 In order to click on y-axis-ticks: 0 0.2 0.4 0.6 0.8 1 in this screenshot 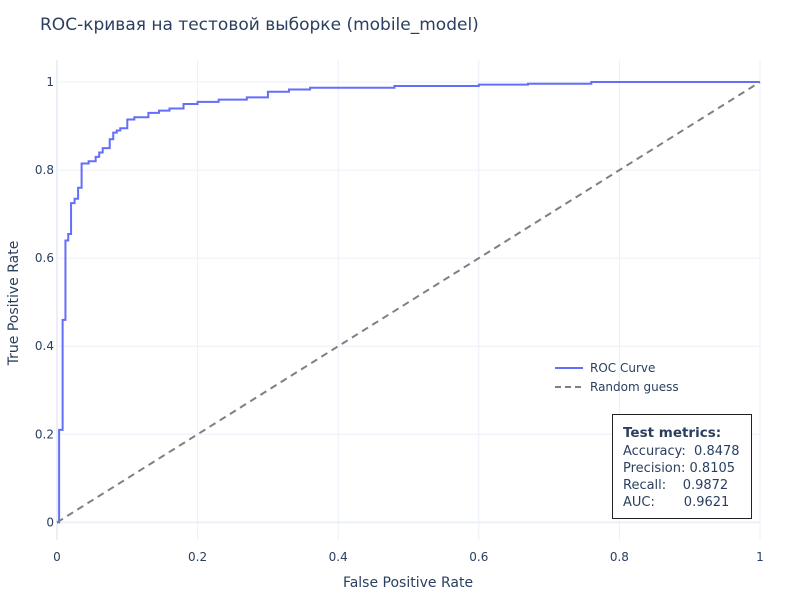, I will do `click(44, 302)`.